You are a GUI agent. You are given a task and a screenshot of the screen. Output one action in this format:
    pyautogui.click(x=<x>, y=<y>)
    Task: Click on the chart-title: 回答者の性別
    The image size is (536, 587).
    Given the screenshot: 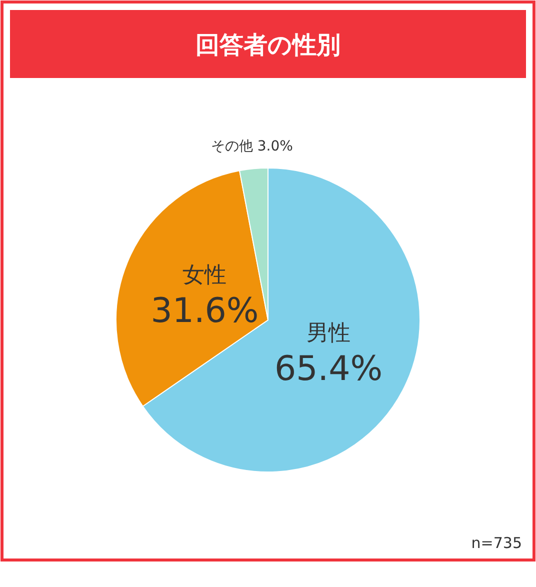 What is the action you would take?
    pyautogui.click(x=268, y=45)
    